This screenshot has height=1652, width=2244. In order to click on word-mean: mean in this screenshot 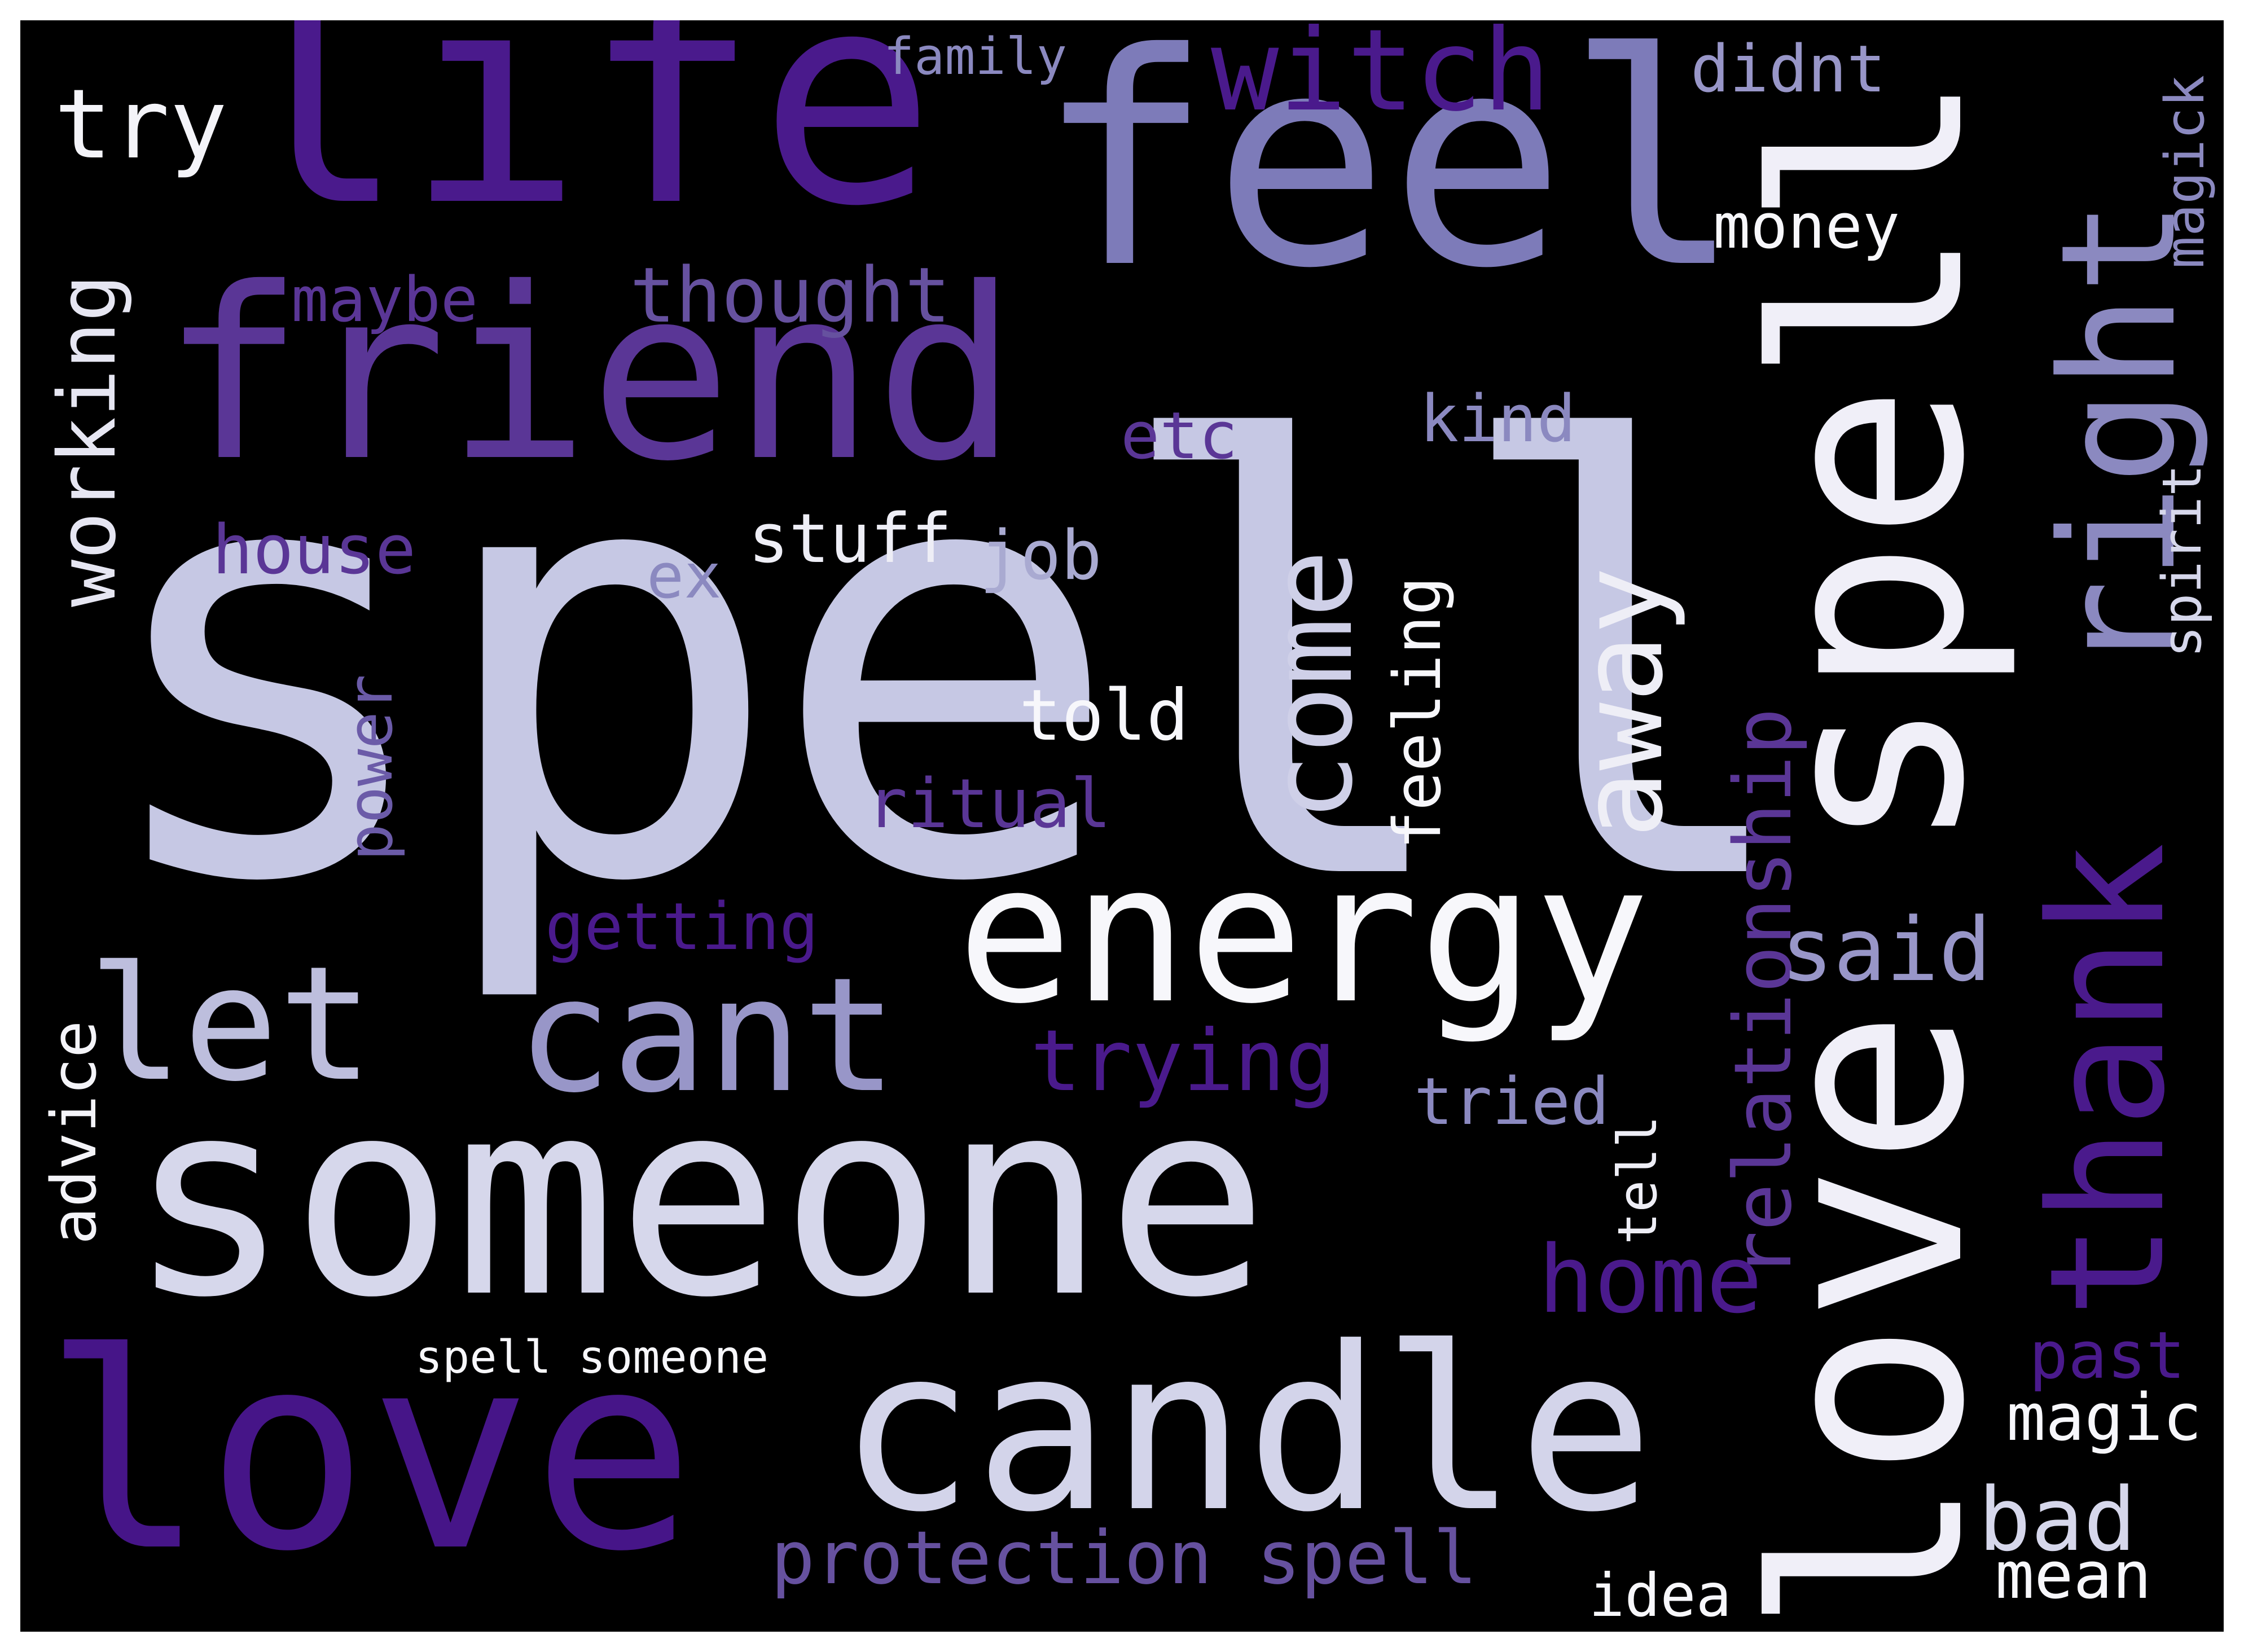, I will do `click(2073, 1576)`.